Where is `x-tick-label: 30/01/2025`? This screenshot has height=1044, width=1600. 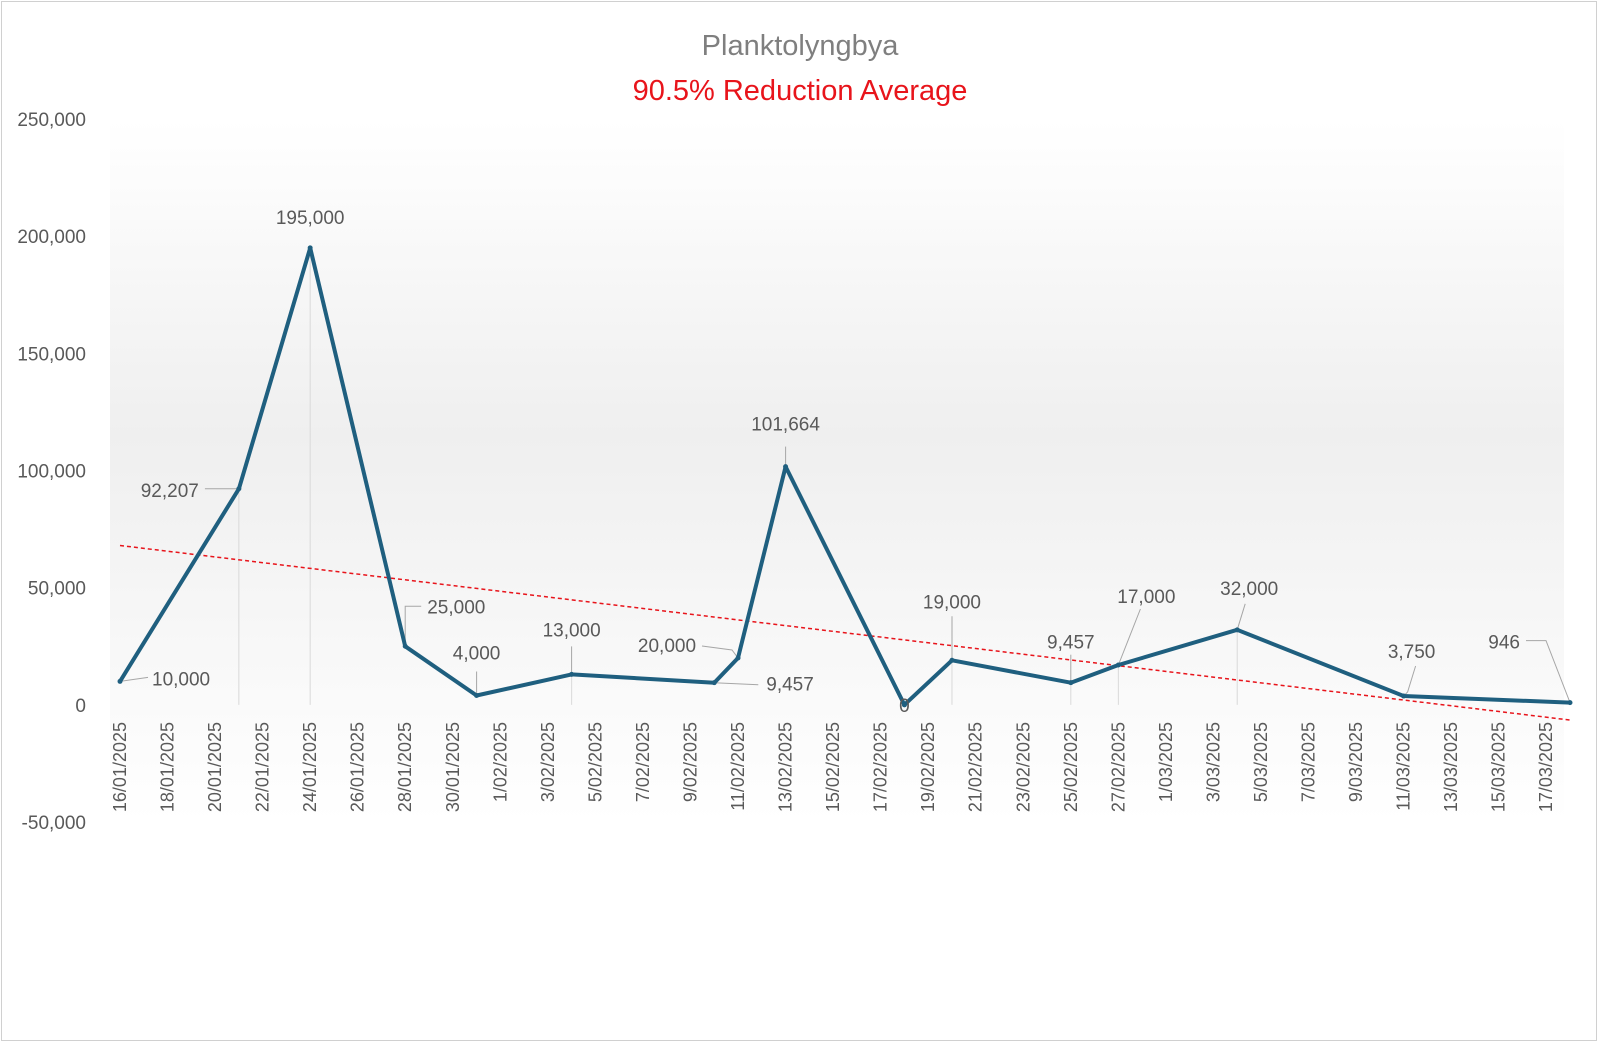
x-tick-label: 30/01/2025 is located at coordinates (453, 767).